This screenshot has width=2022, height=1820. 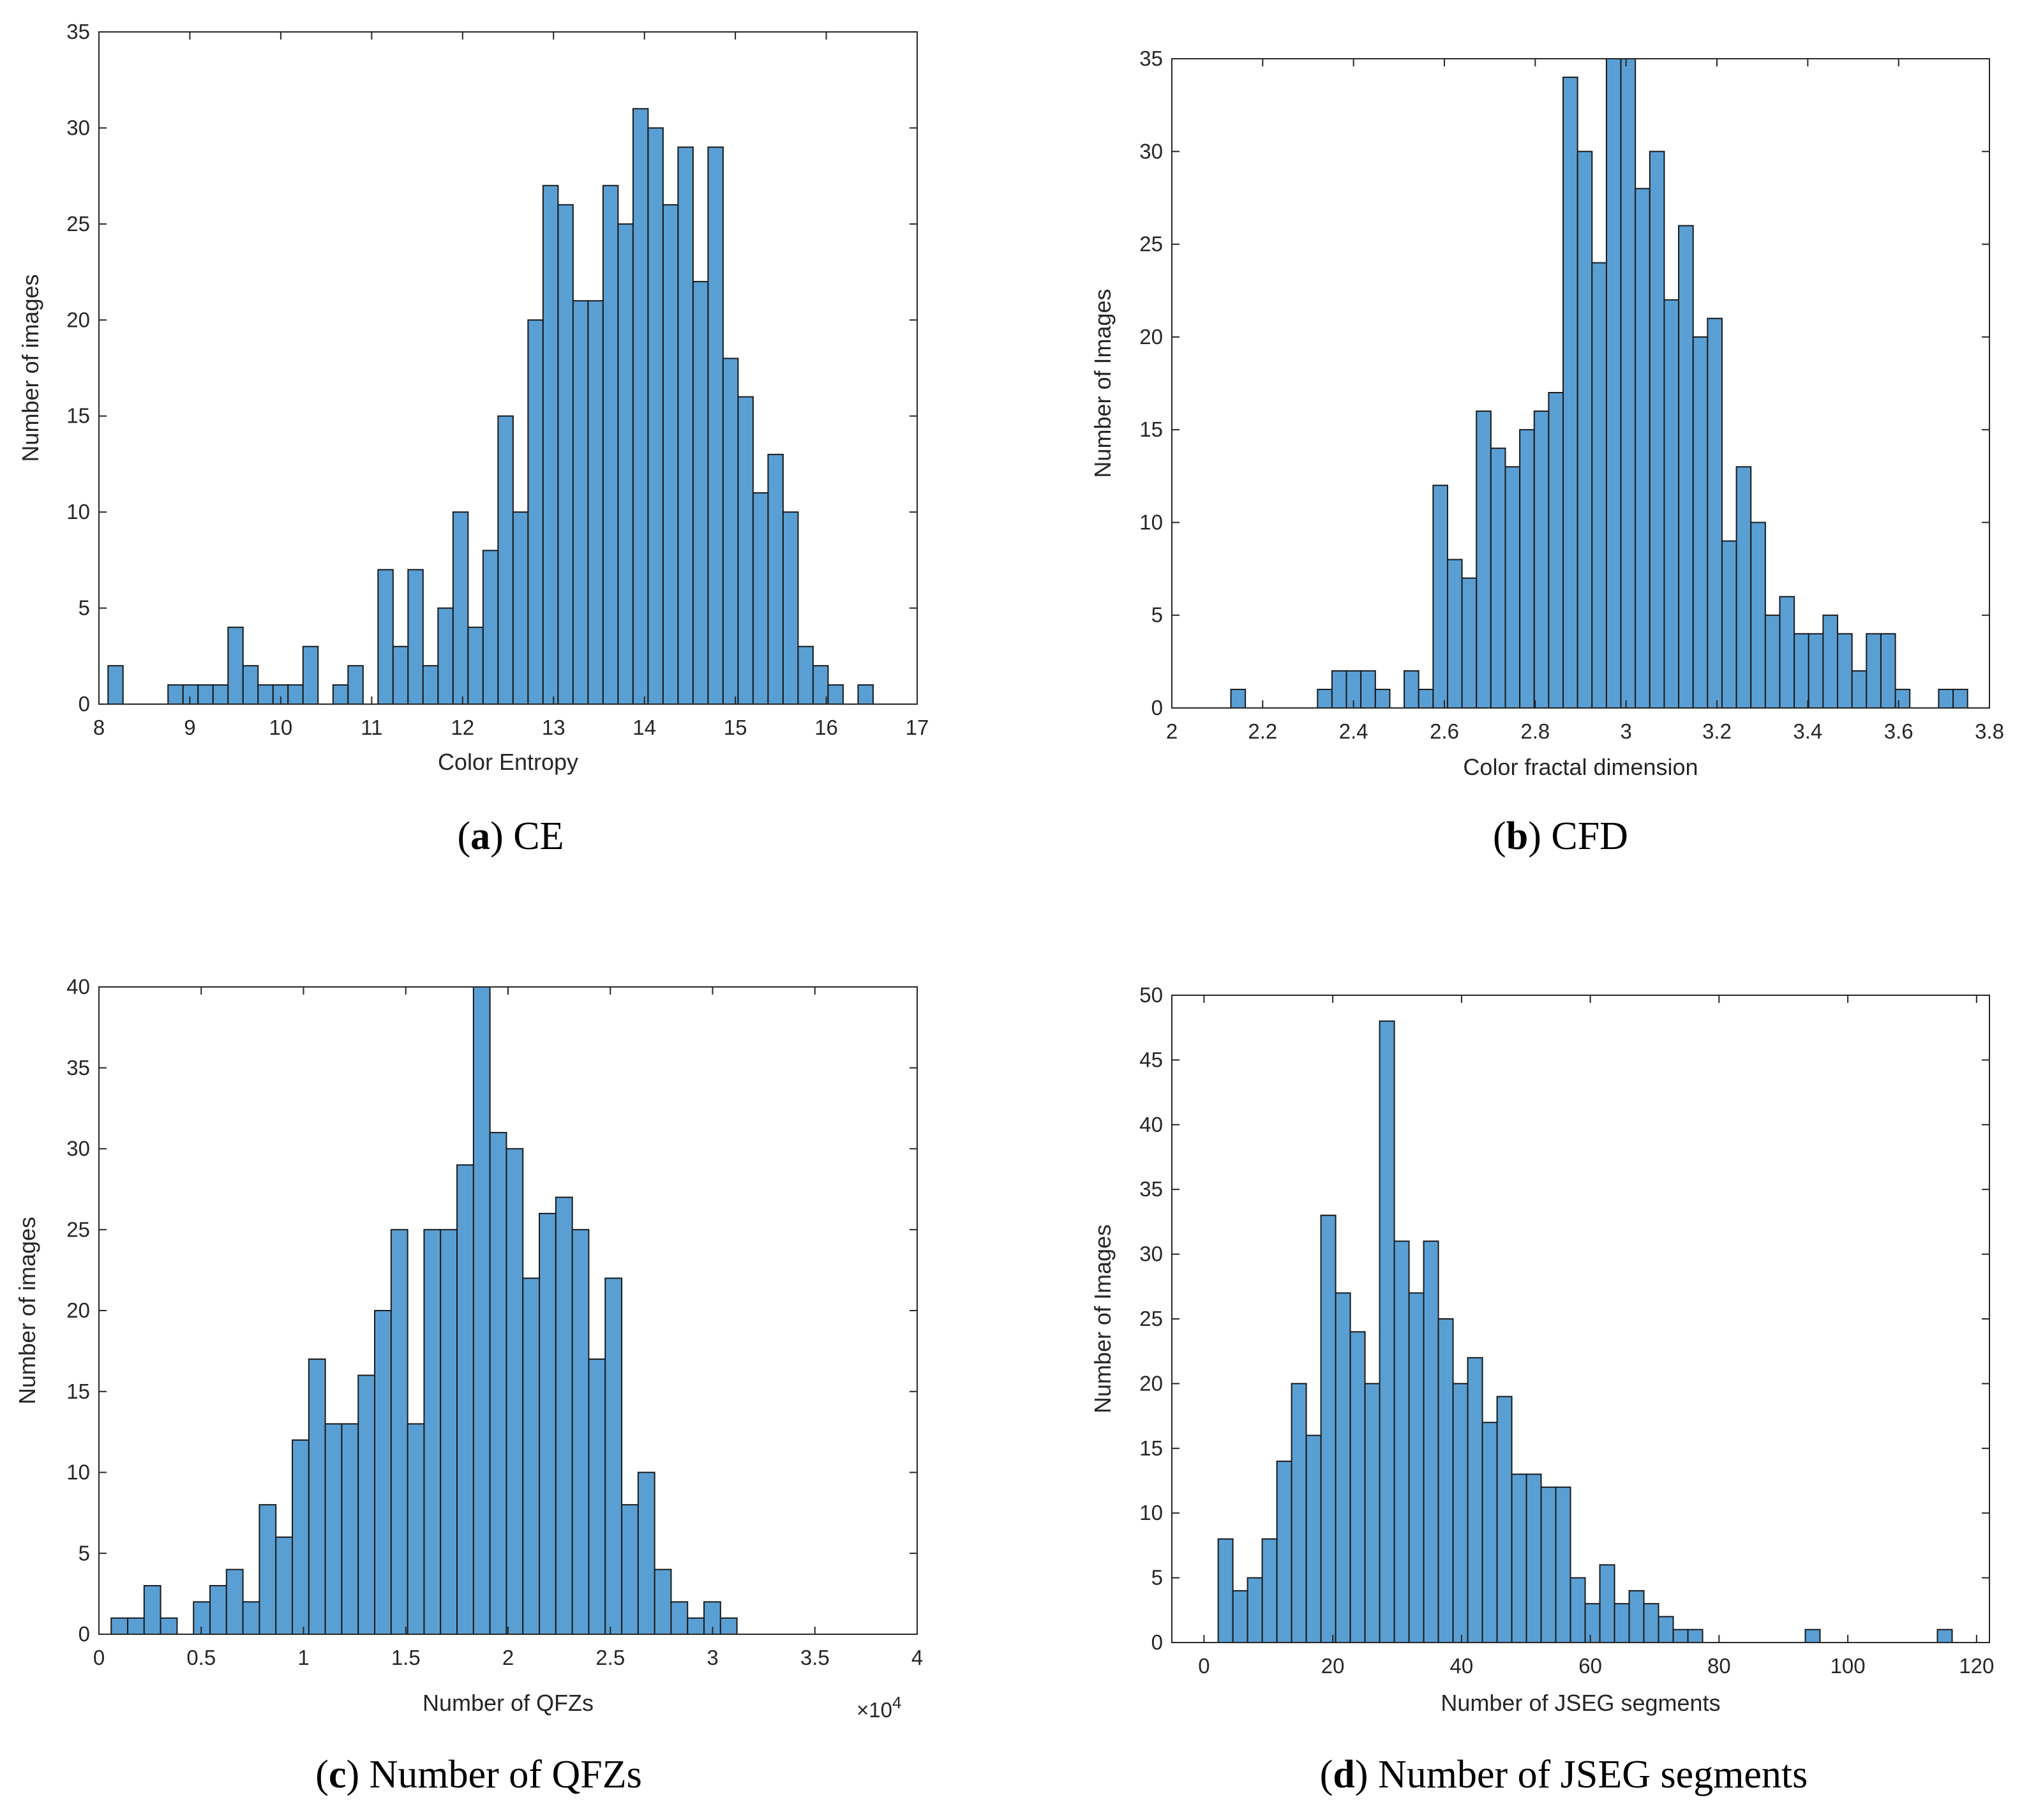 I want to click on x-tick-label: 2.5, so click(x=610, y=1657).